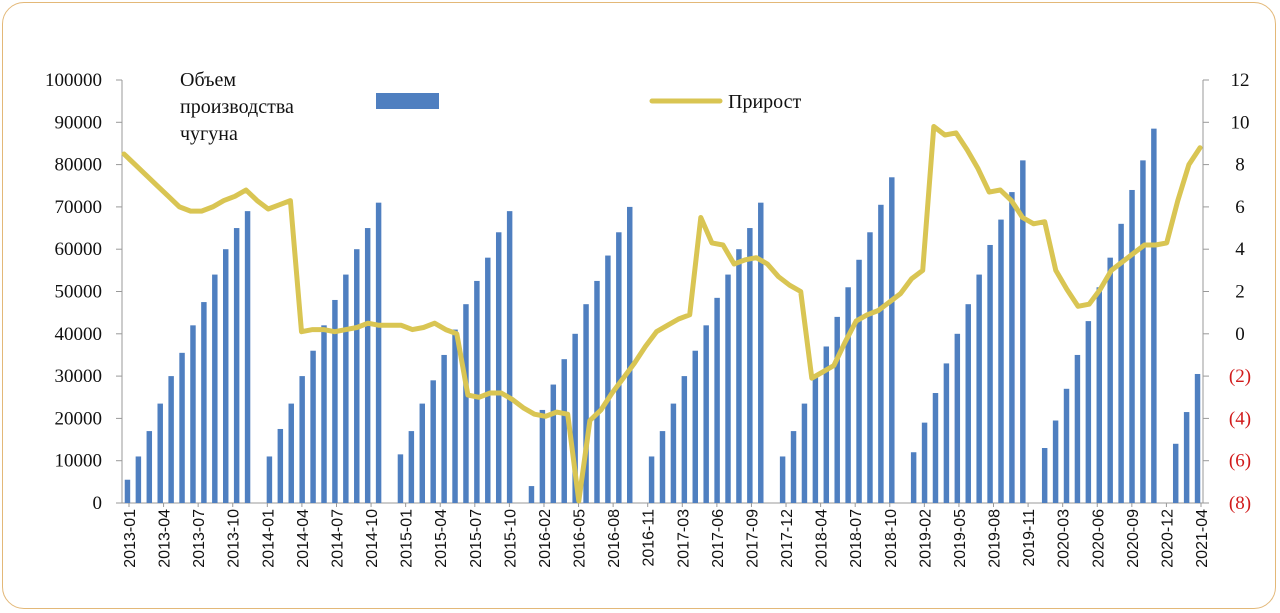  What do you see at coordinates (822, 538) in the screenshot?
I see `x-tick-label: 2018-04` at bounding box center [822, 538].